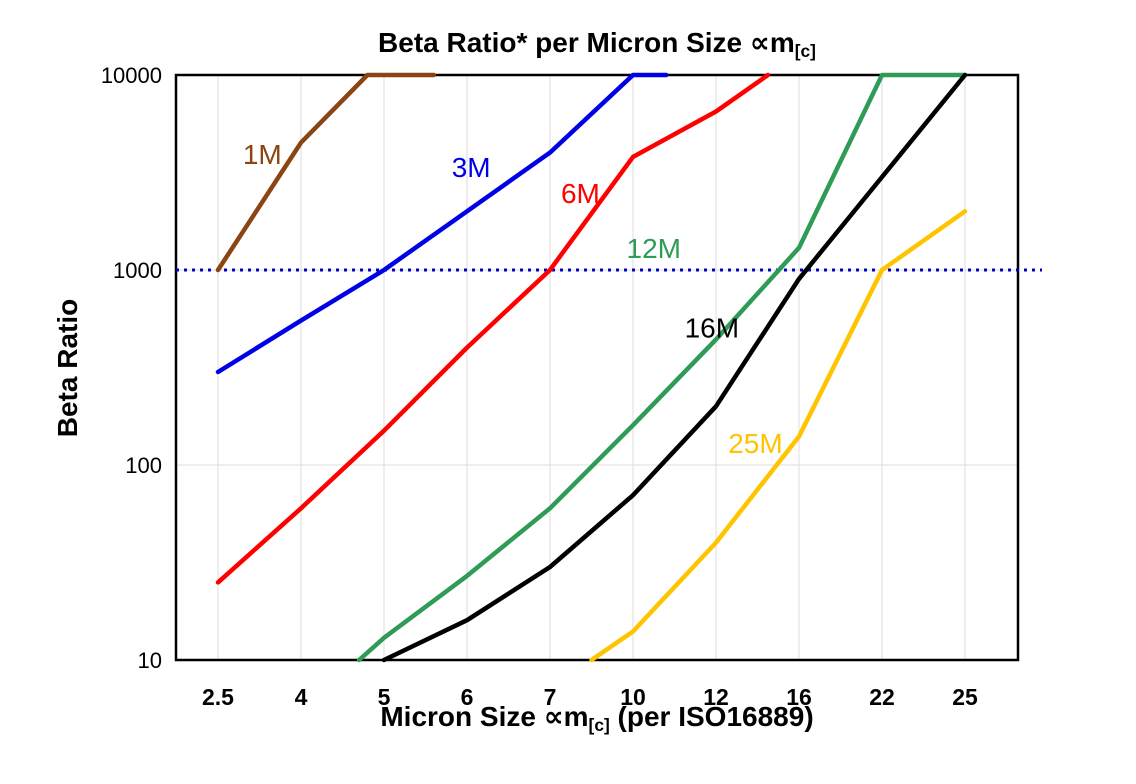  What do you see at coordinates (712, 328) in the screenshot?
I see `series-label-16M: 16M` at bounding box center [712, 328].